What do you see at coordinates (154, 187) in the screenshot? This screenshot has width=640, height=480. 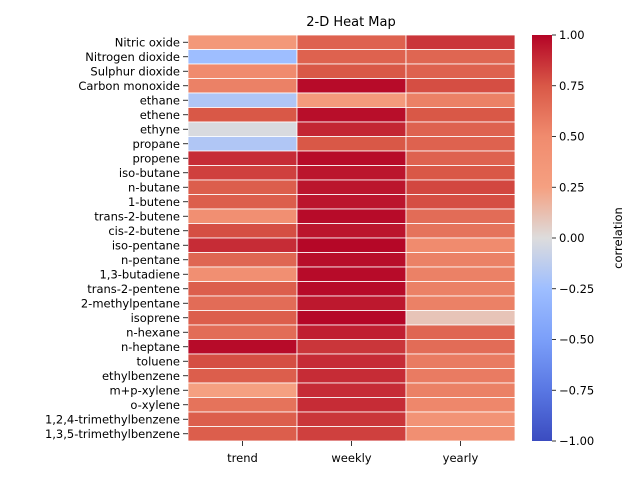 I see `row-label: n-butane` at bounding box center [154, 187].